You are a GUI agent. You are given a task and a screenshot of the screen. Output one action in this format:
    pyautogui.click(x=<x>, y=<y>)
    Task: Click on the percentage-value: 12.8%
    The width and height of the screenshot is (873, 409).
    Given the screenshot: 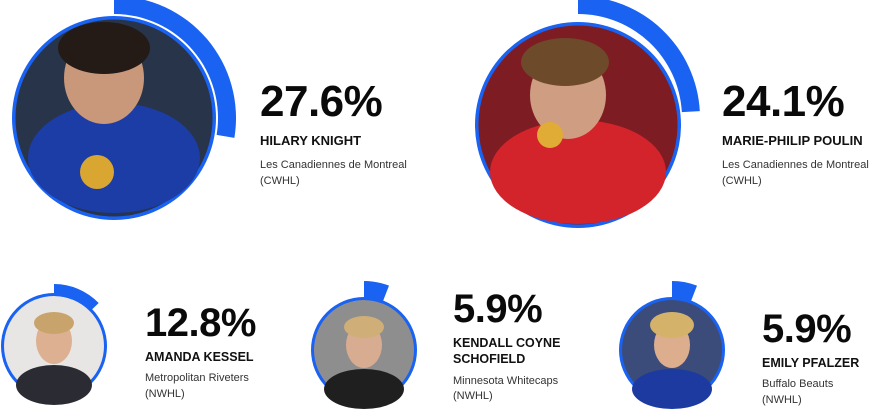 What is the action you would take?
    pyautogui.click(x=200, y=323)
    